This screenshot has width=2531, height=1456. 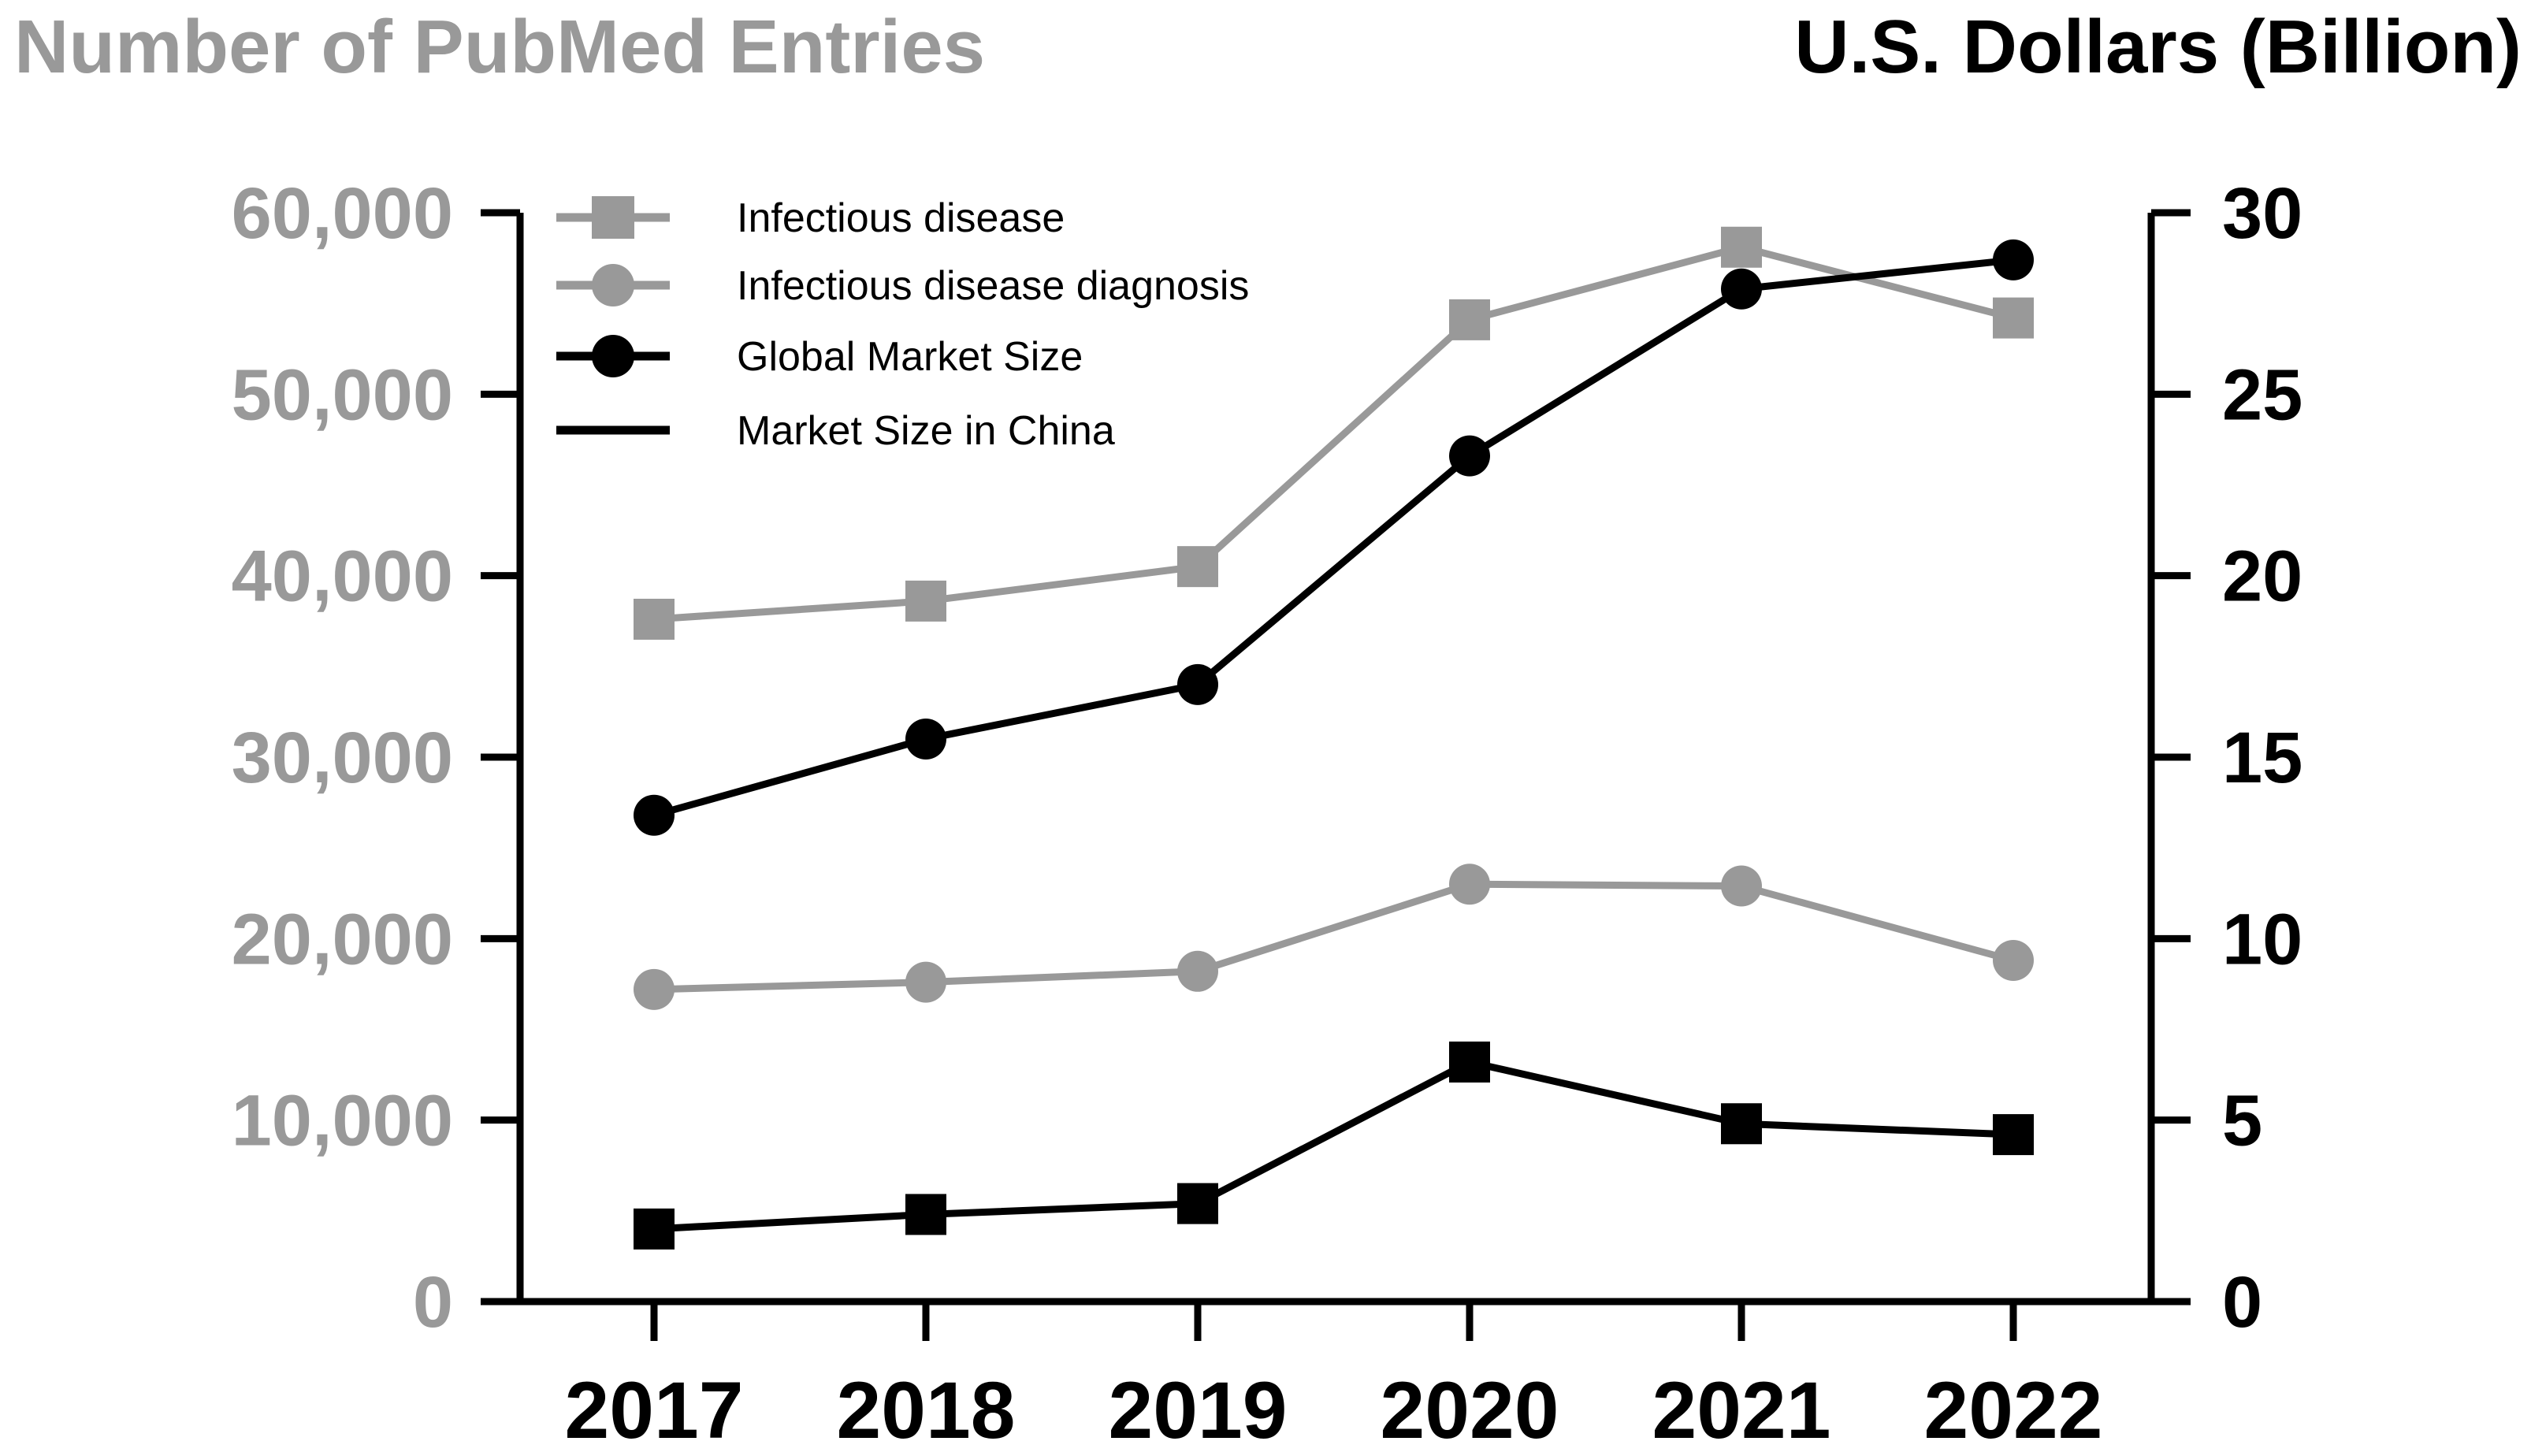 I want to click on x-tick-label: 2021, so click(x=1742, y=1410).